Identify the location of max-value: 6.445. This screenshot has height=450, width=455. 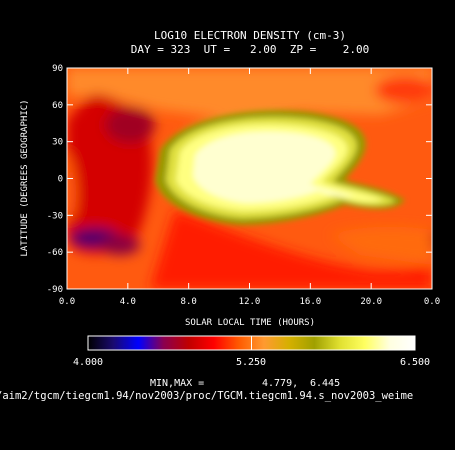
(325, 383).